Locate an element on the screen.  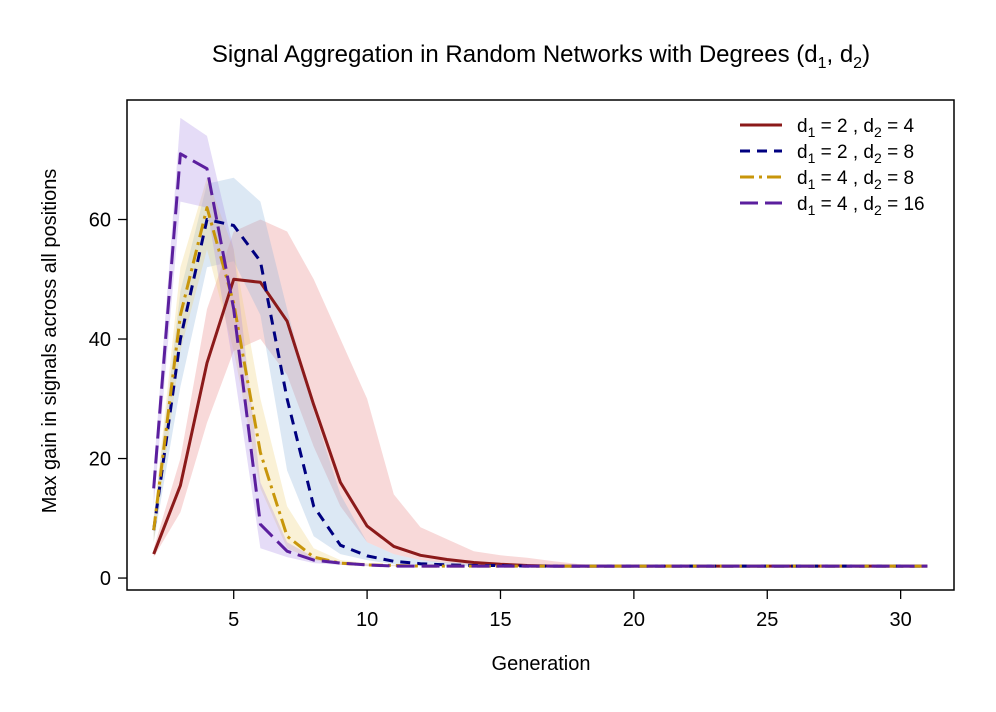
x-tick-label: 25 is located at coordinates (767, 620).